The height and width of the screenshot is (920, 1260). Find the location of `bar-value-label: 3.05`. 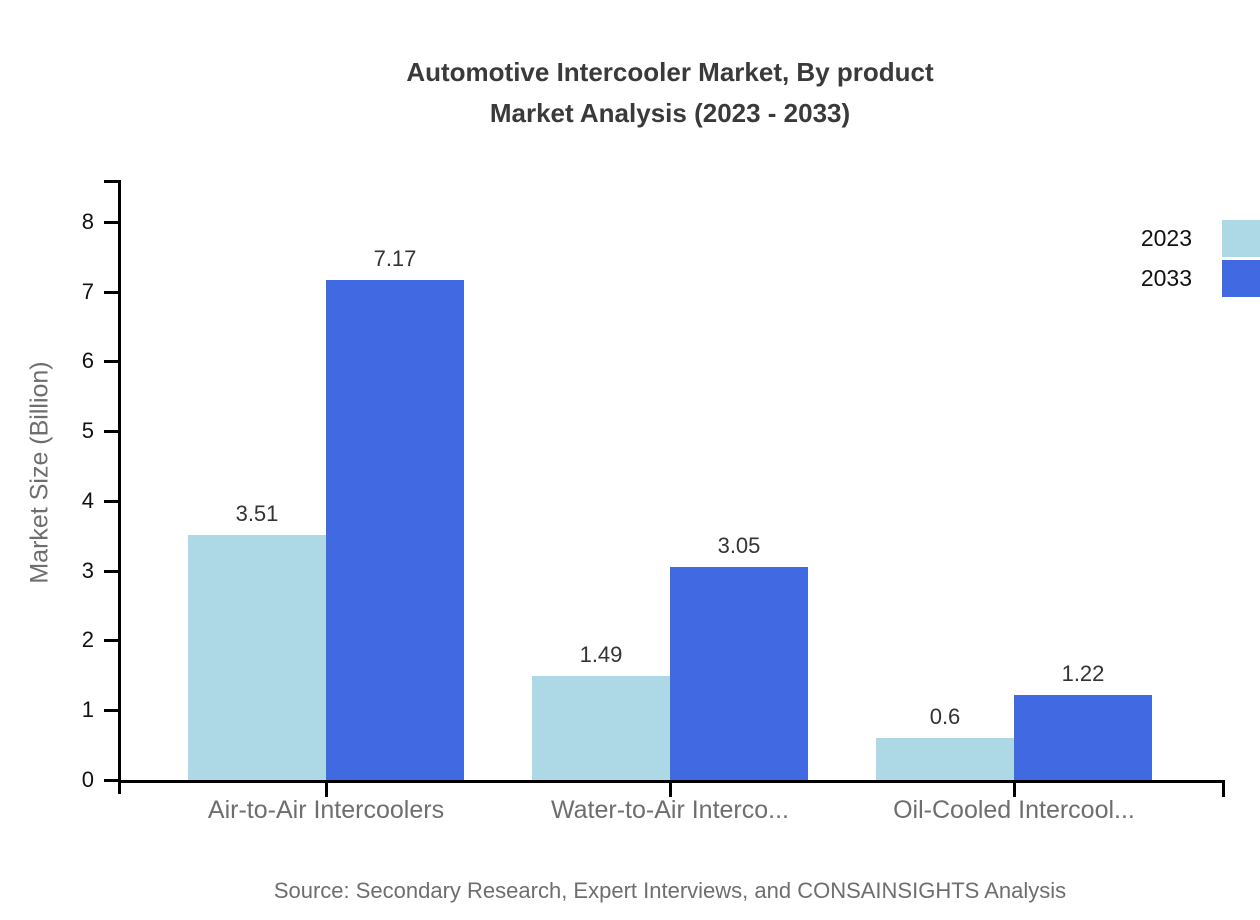

bar-value-label: 3.05 is located at coordinates (739, 546).